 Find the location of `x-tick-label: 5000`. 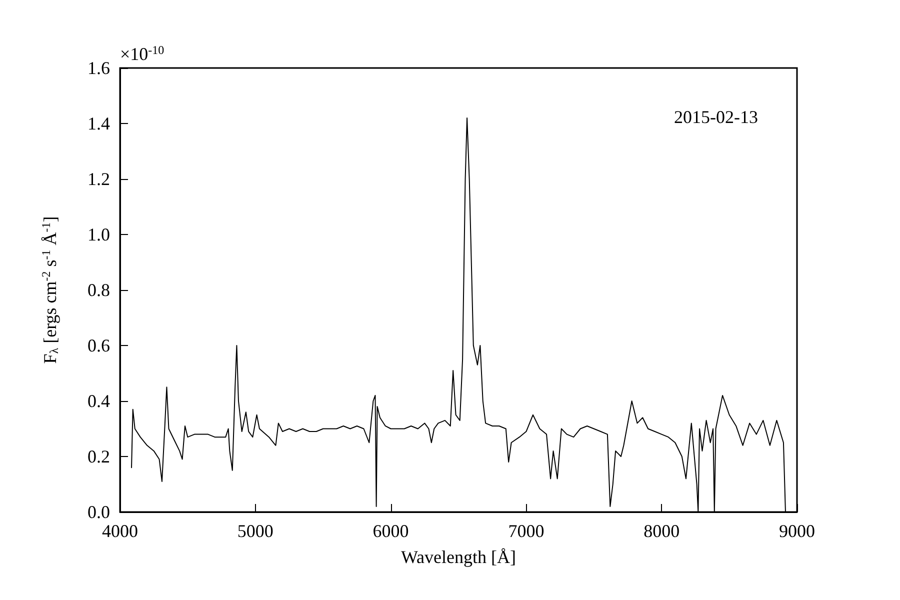

x-tick-label: 5000 is located at coordinates (255, 531).